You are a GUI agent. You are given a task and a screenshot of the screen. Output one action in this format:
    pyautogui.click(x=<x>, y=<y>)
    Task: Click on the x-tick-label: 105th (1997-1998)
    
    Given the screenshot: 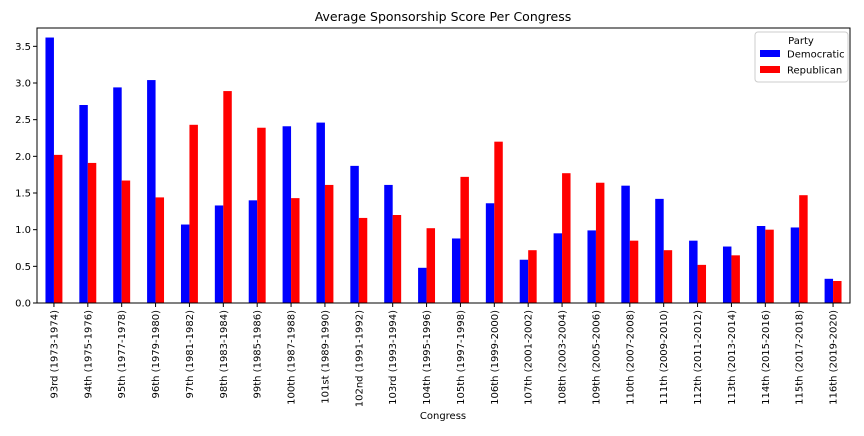 What is the action you would take?
    pyautogui.click(x=461, y=357)
    